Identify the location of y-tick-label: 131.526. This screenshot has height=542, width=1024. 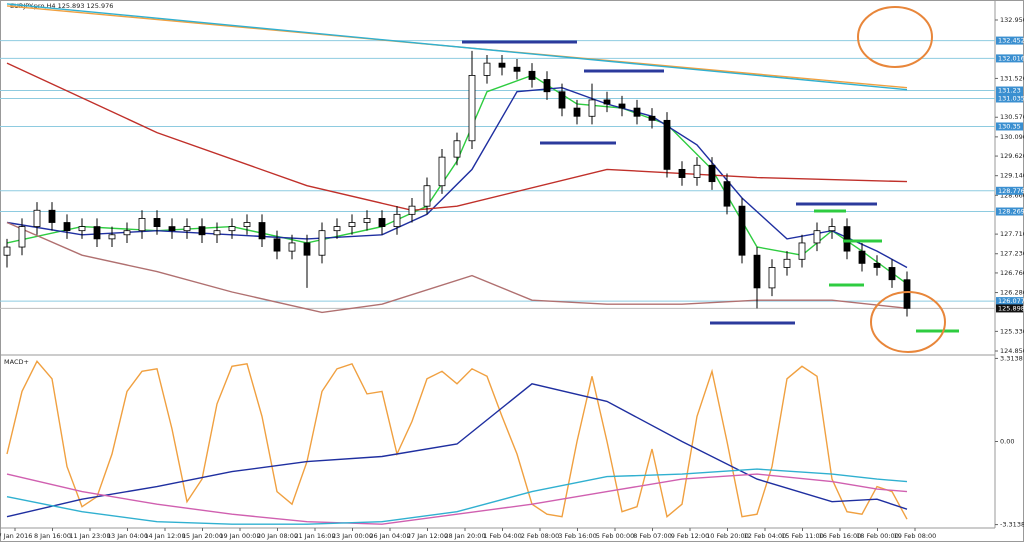
(1012, 78).